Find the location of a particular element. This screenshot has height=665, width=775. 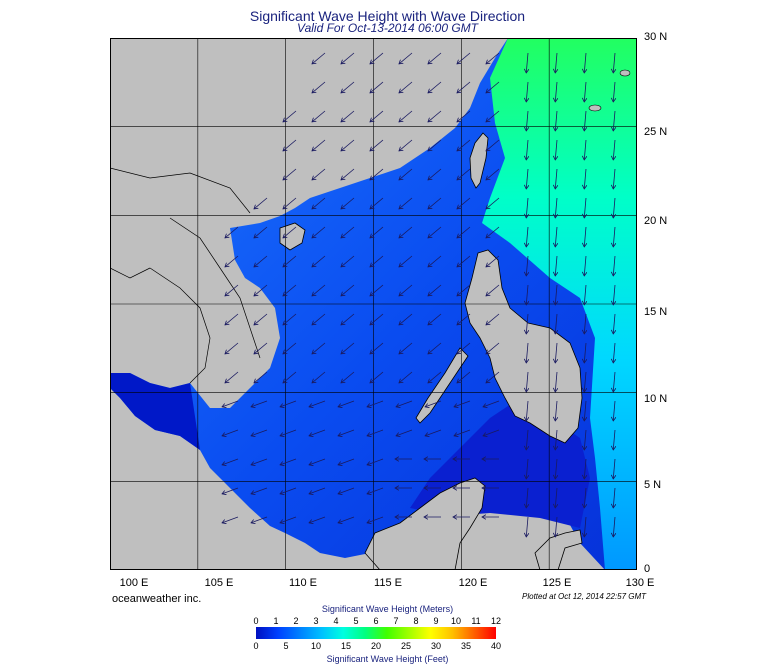

feet-tick: 15 is located at coordinates (345, 646).